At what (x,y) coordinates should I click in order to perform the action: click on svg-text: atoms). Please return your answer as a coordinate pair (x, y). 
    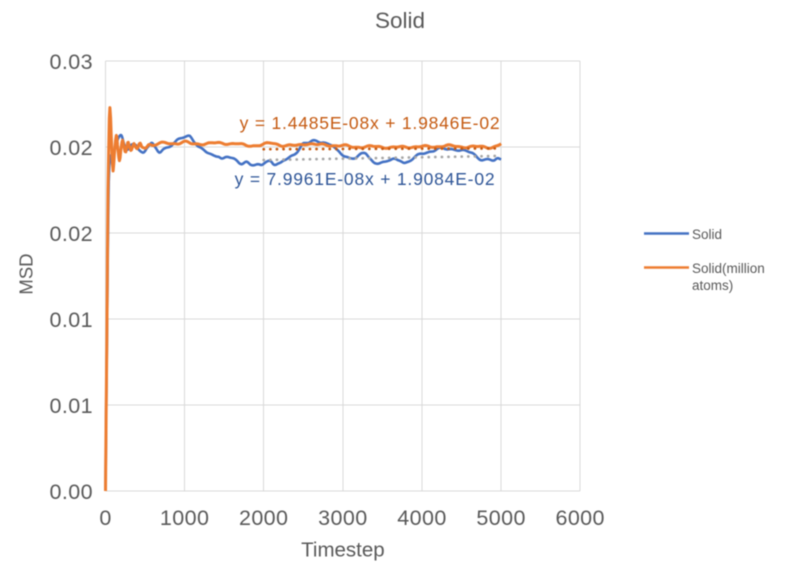
    Looking at the image, I should click on (712, 285).